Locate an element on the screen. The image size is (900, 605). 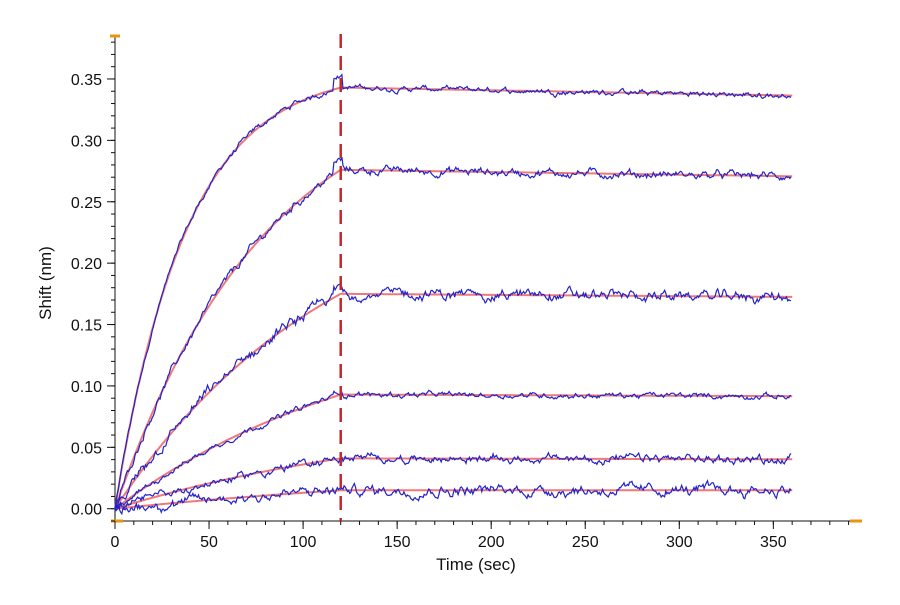
x-tick-label: 50 is located at coordinates (209, 542).